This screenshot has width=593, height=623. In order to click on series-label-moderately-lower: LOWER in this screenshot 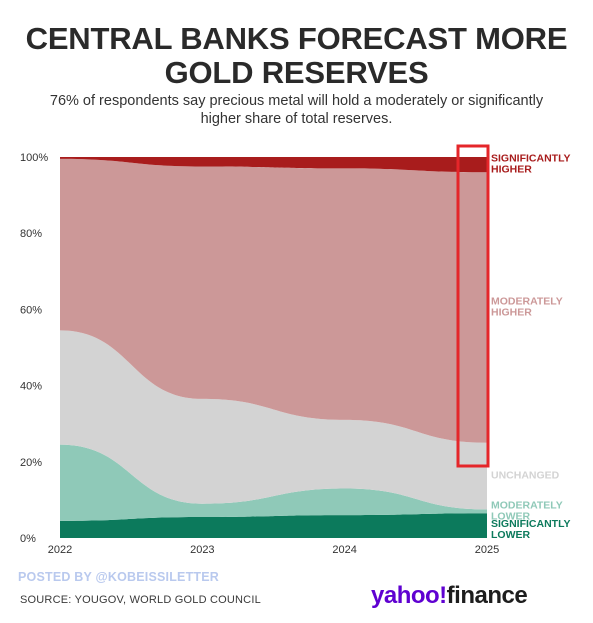, I will do `click(510, 516)`.